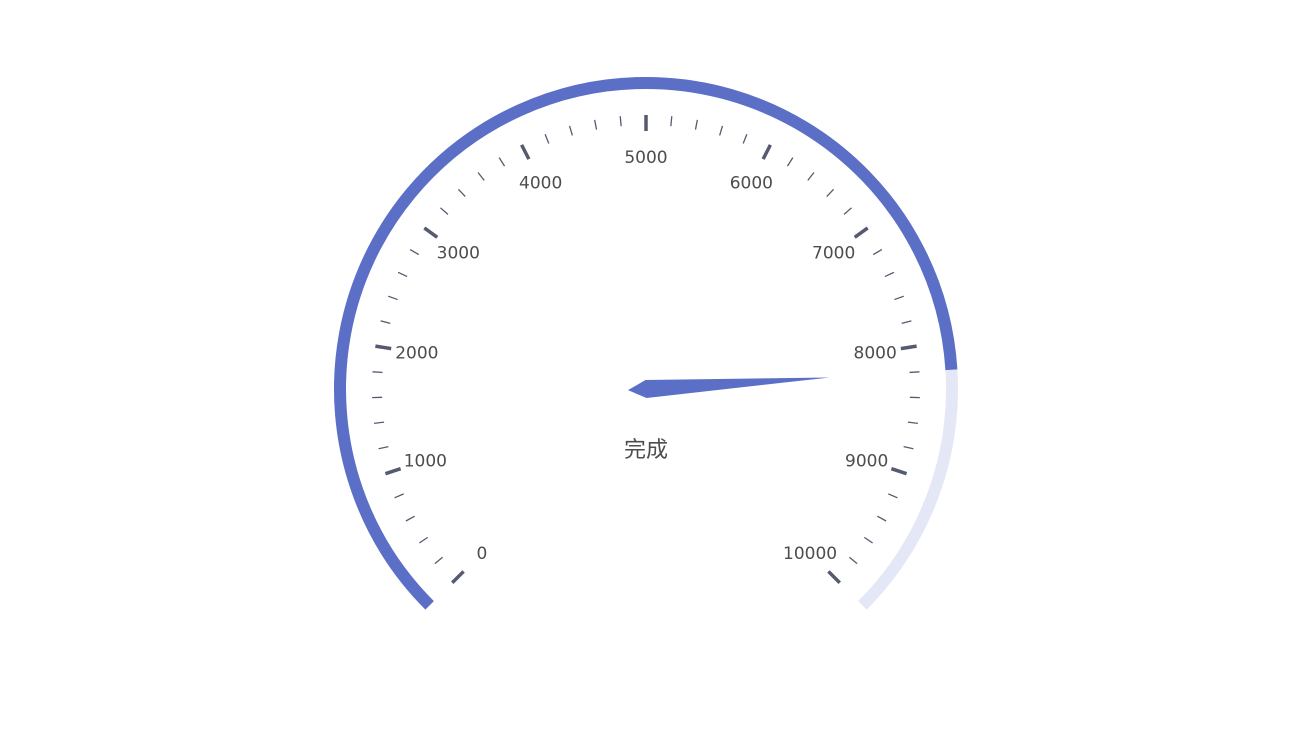  What do you see at coordinates (646, 450) in the screenshot?
I see `gauge-center-label: 完成` at bounding box center [646, 450].